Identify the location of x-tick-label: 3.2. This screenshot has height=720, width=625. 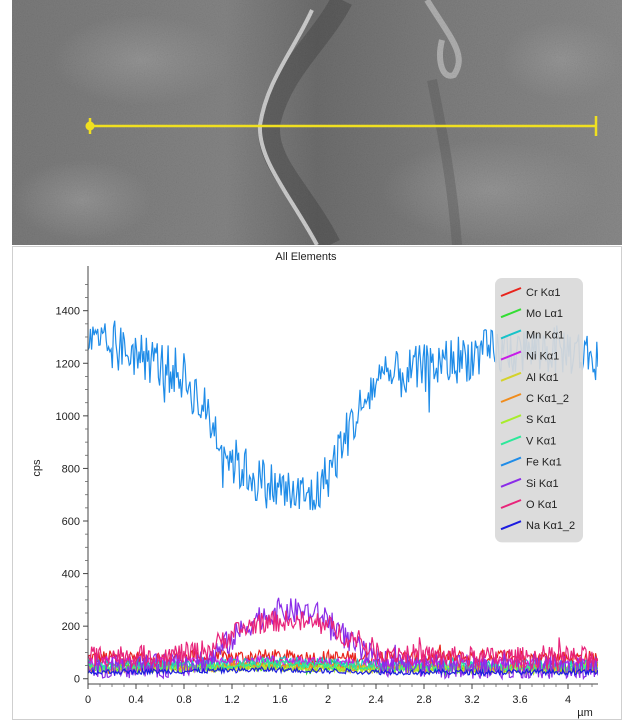
(471, 700).